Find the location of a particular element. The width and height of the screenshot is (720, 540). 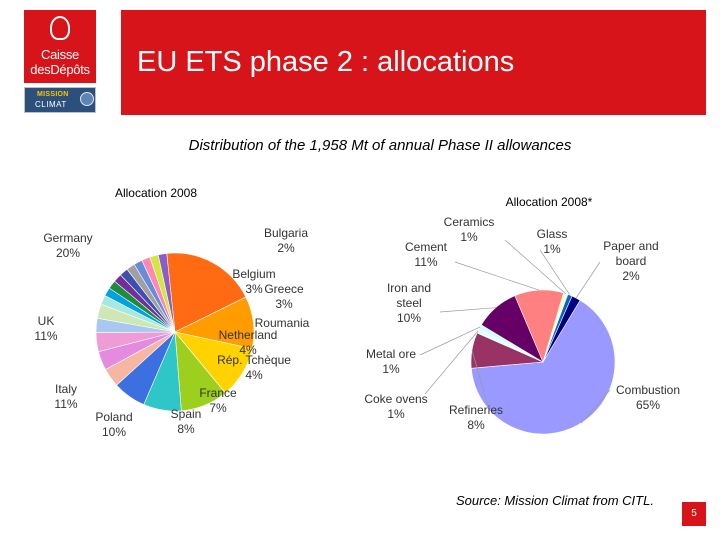

slice-label-paper-and-board: Paper and board 2% is located at coordinates (630, 261).